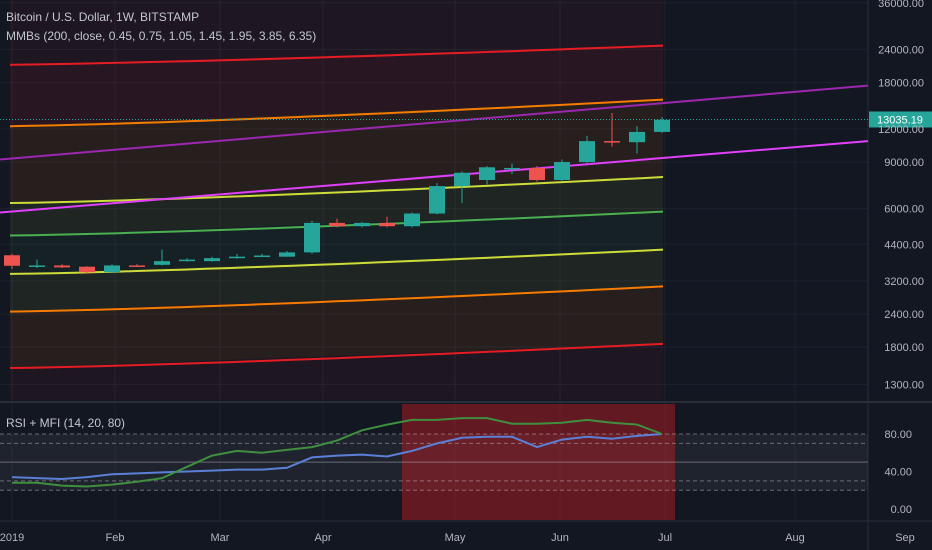 The width and height of the screenshot is (932, 550). What do you see at coordinates (66, 423) in the screenshot?
I see `rsi-mfi-legend: RSI + MFI (14, 20, 80)` at bounding box center [66, 423].